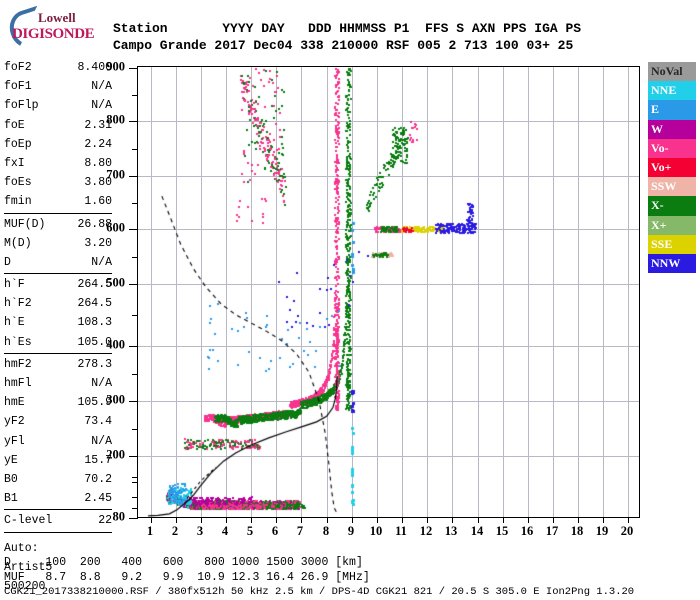 This screenshot has height=600, width=700. I want to click on auto-label: Auto:, so click(21, 548).